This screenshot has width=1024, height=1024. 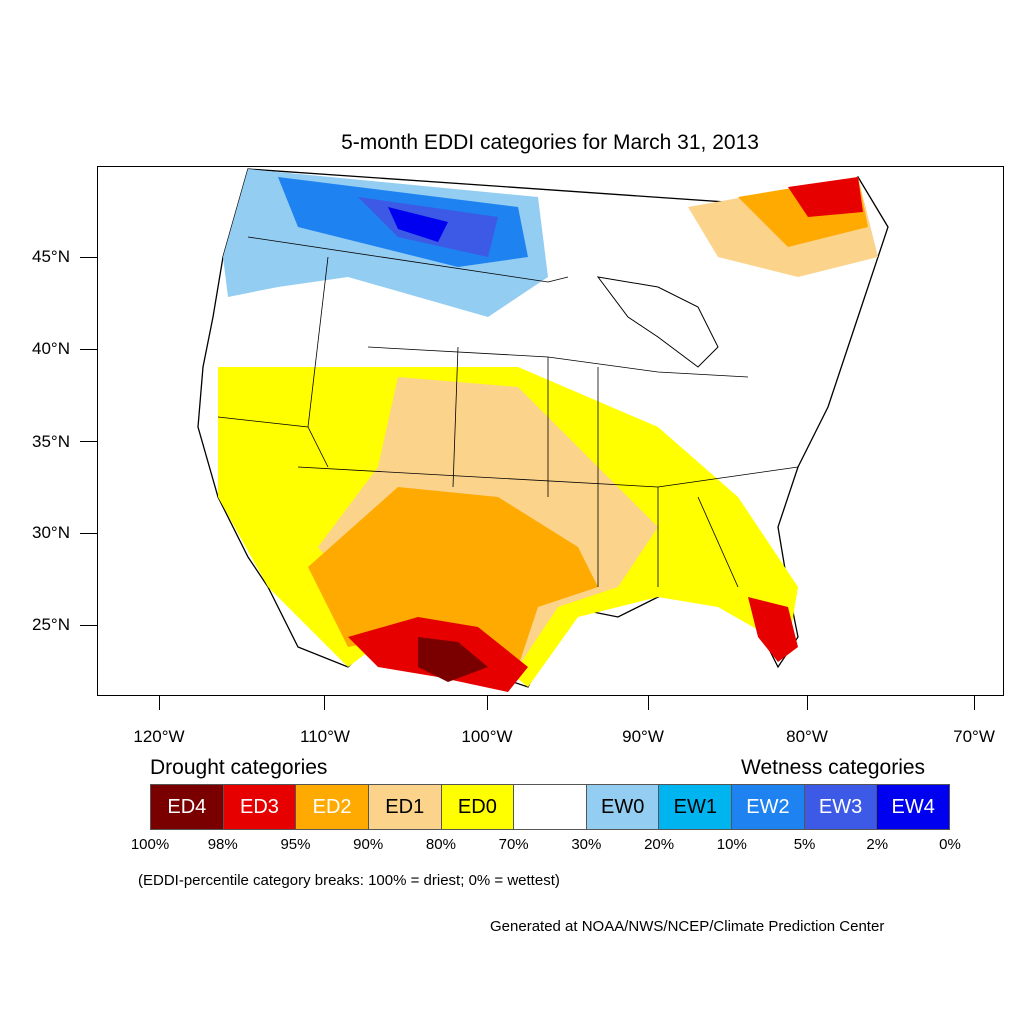 I want to click on legend-break-label: 2%, so click(x=877, y=844).